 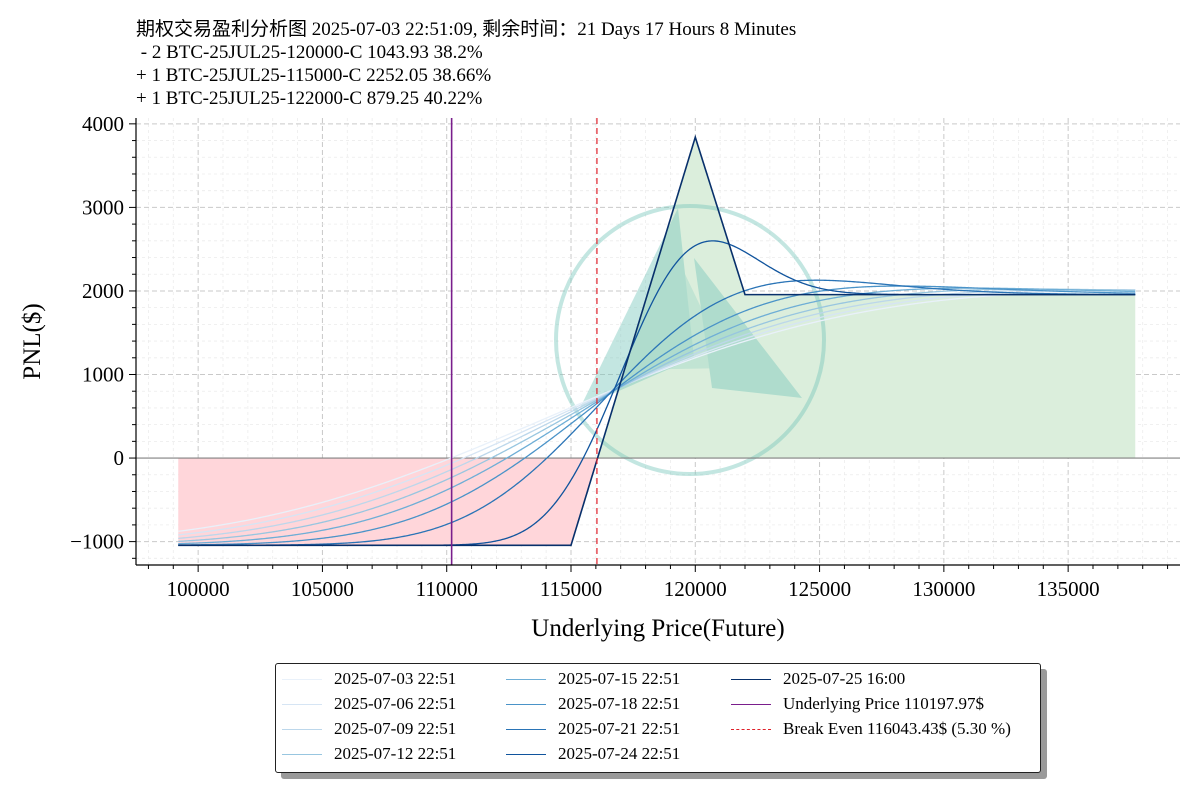 I want to click on legend-label: 2025-07-18 22:51, so click(x=619, y=703).